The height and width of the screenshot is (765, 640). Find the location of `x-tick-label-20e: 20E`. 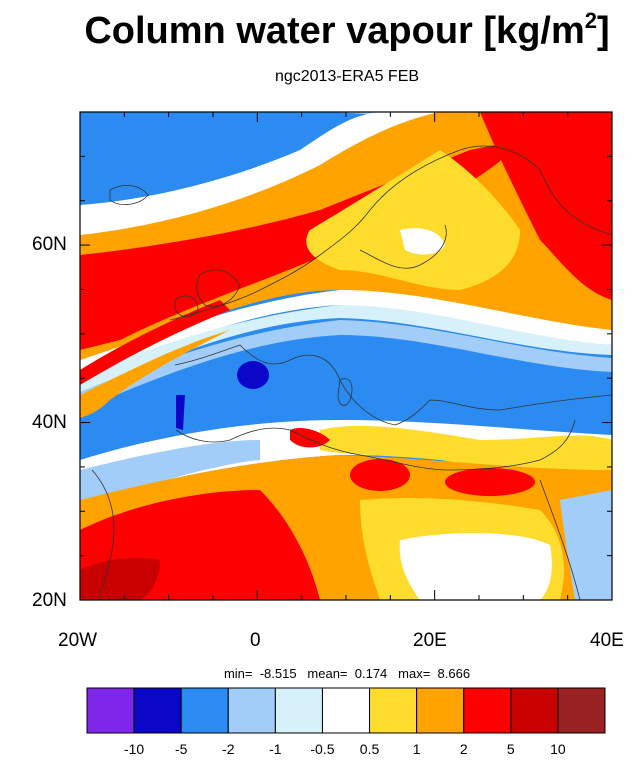

x-tick-label-20e: 20E is located at coordinates (430, 640).